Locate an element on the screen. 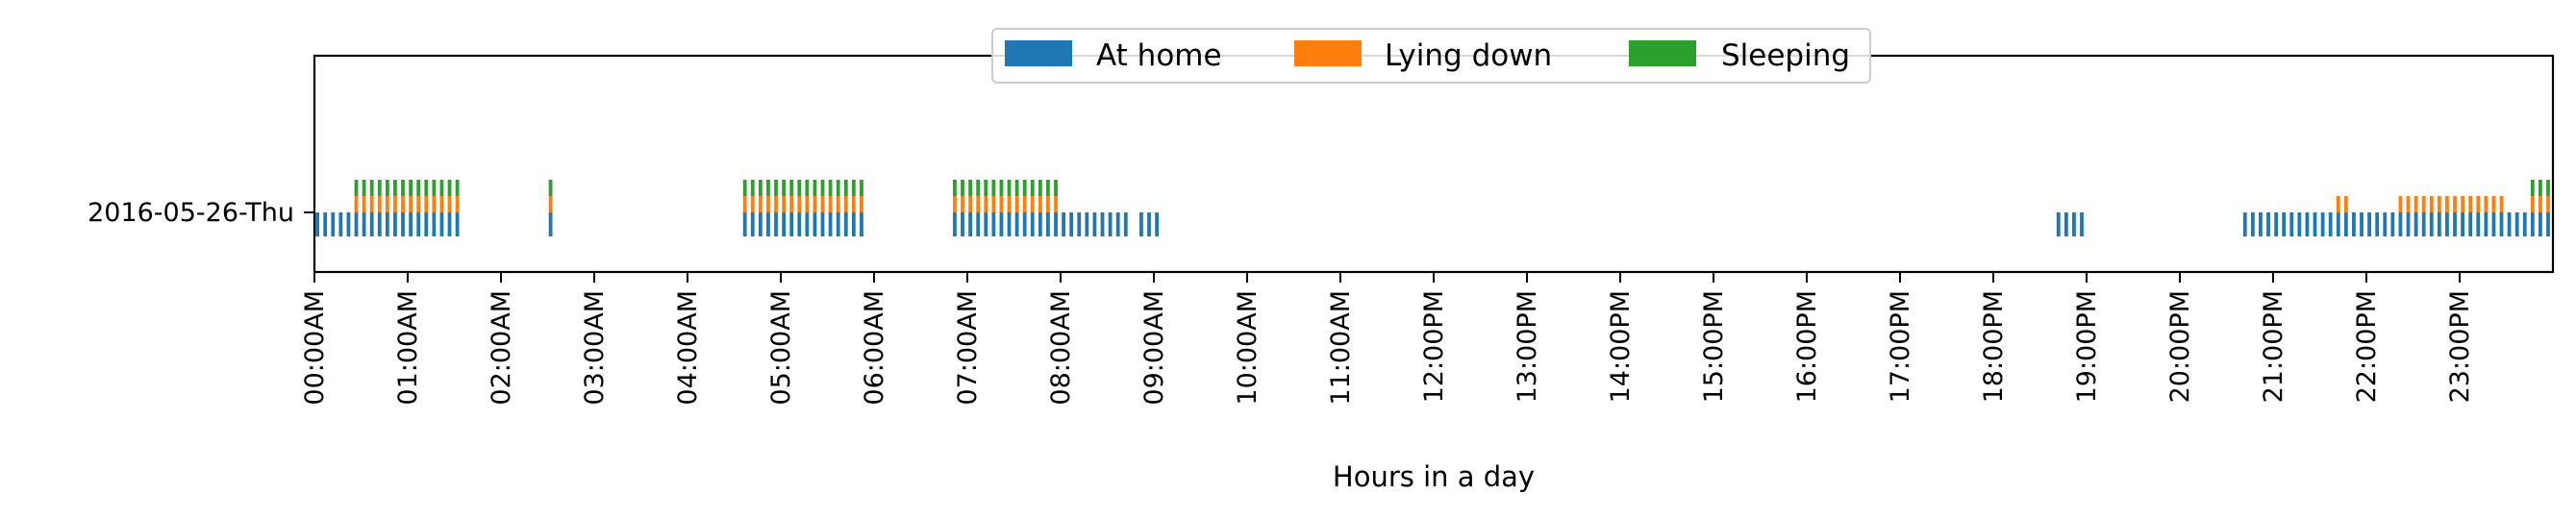  x-tick-label: 02:00AM is located at coordinates (501, 348).